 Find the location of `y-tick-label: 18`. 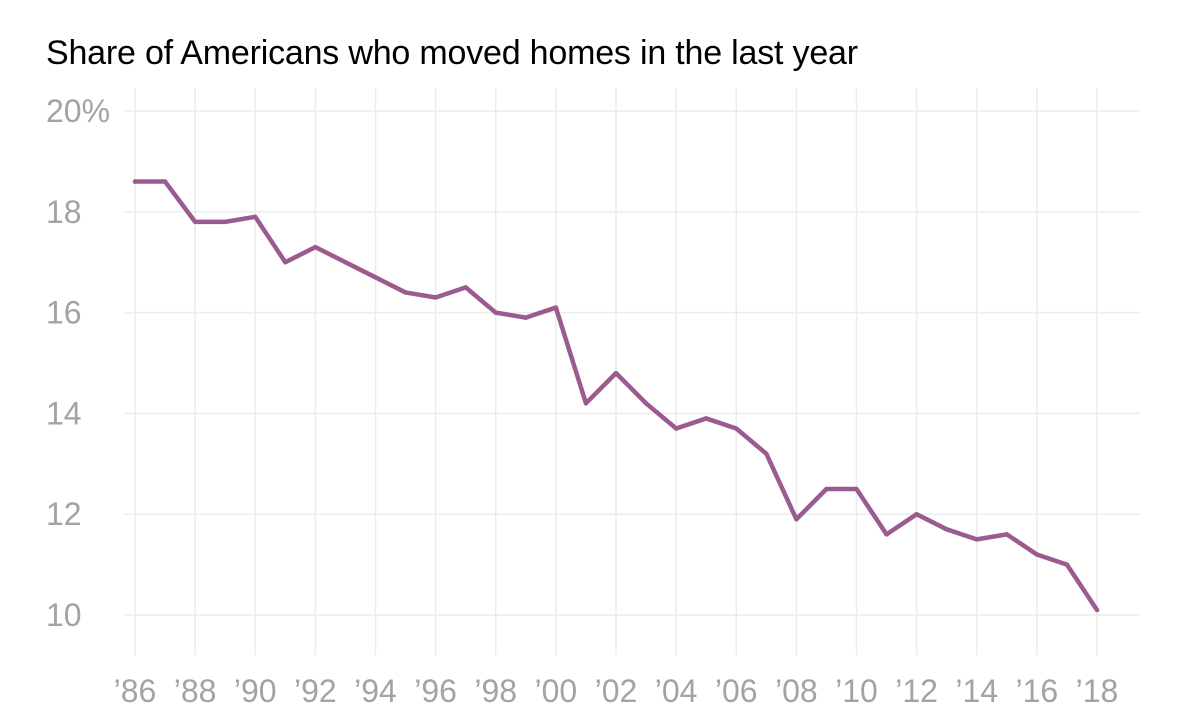

y-tick-label: 18 is located at coordinates (64, 212).